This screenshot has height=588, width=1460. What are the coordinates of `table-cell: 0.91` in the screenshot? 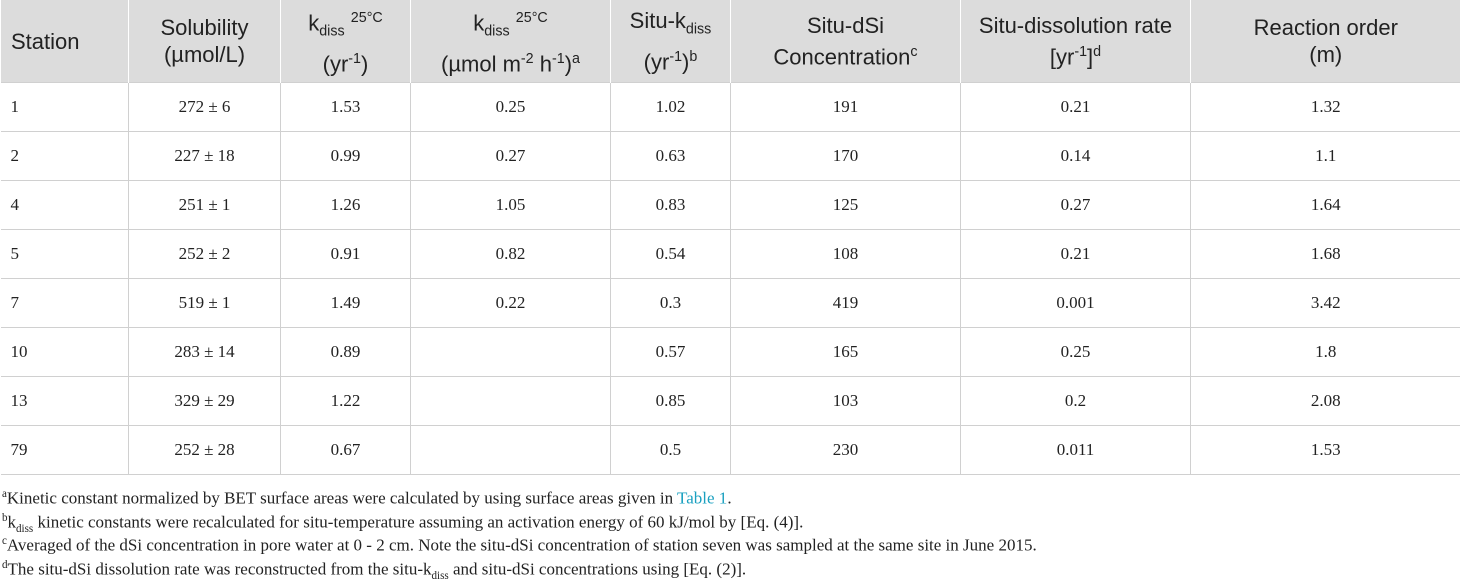 It's located at (346, 254).